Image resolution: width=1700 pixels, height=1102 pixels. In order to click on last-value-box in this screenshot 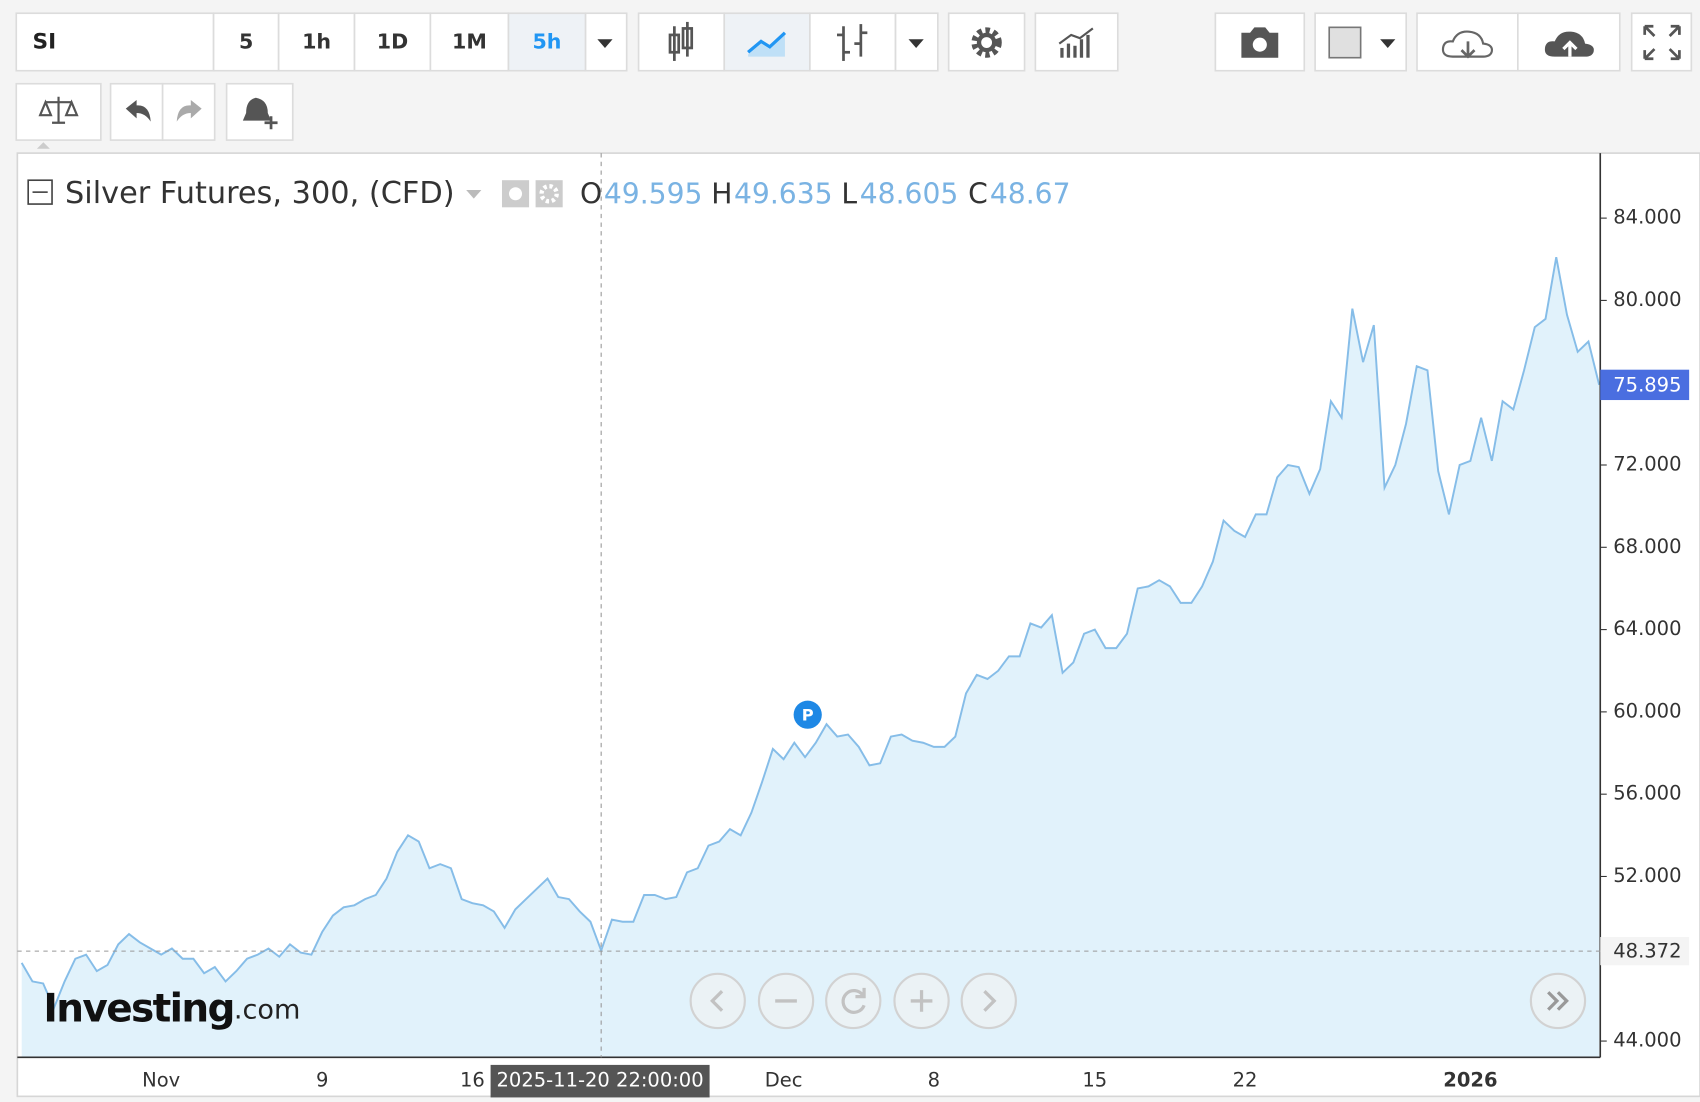, I will do `click(1645, 385)`.